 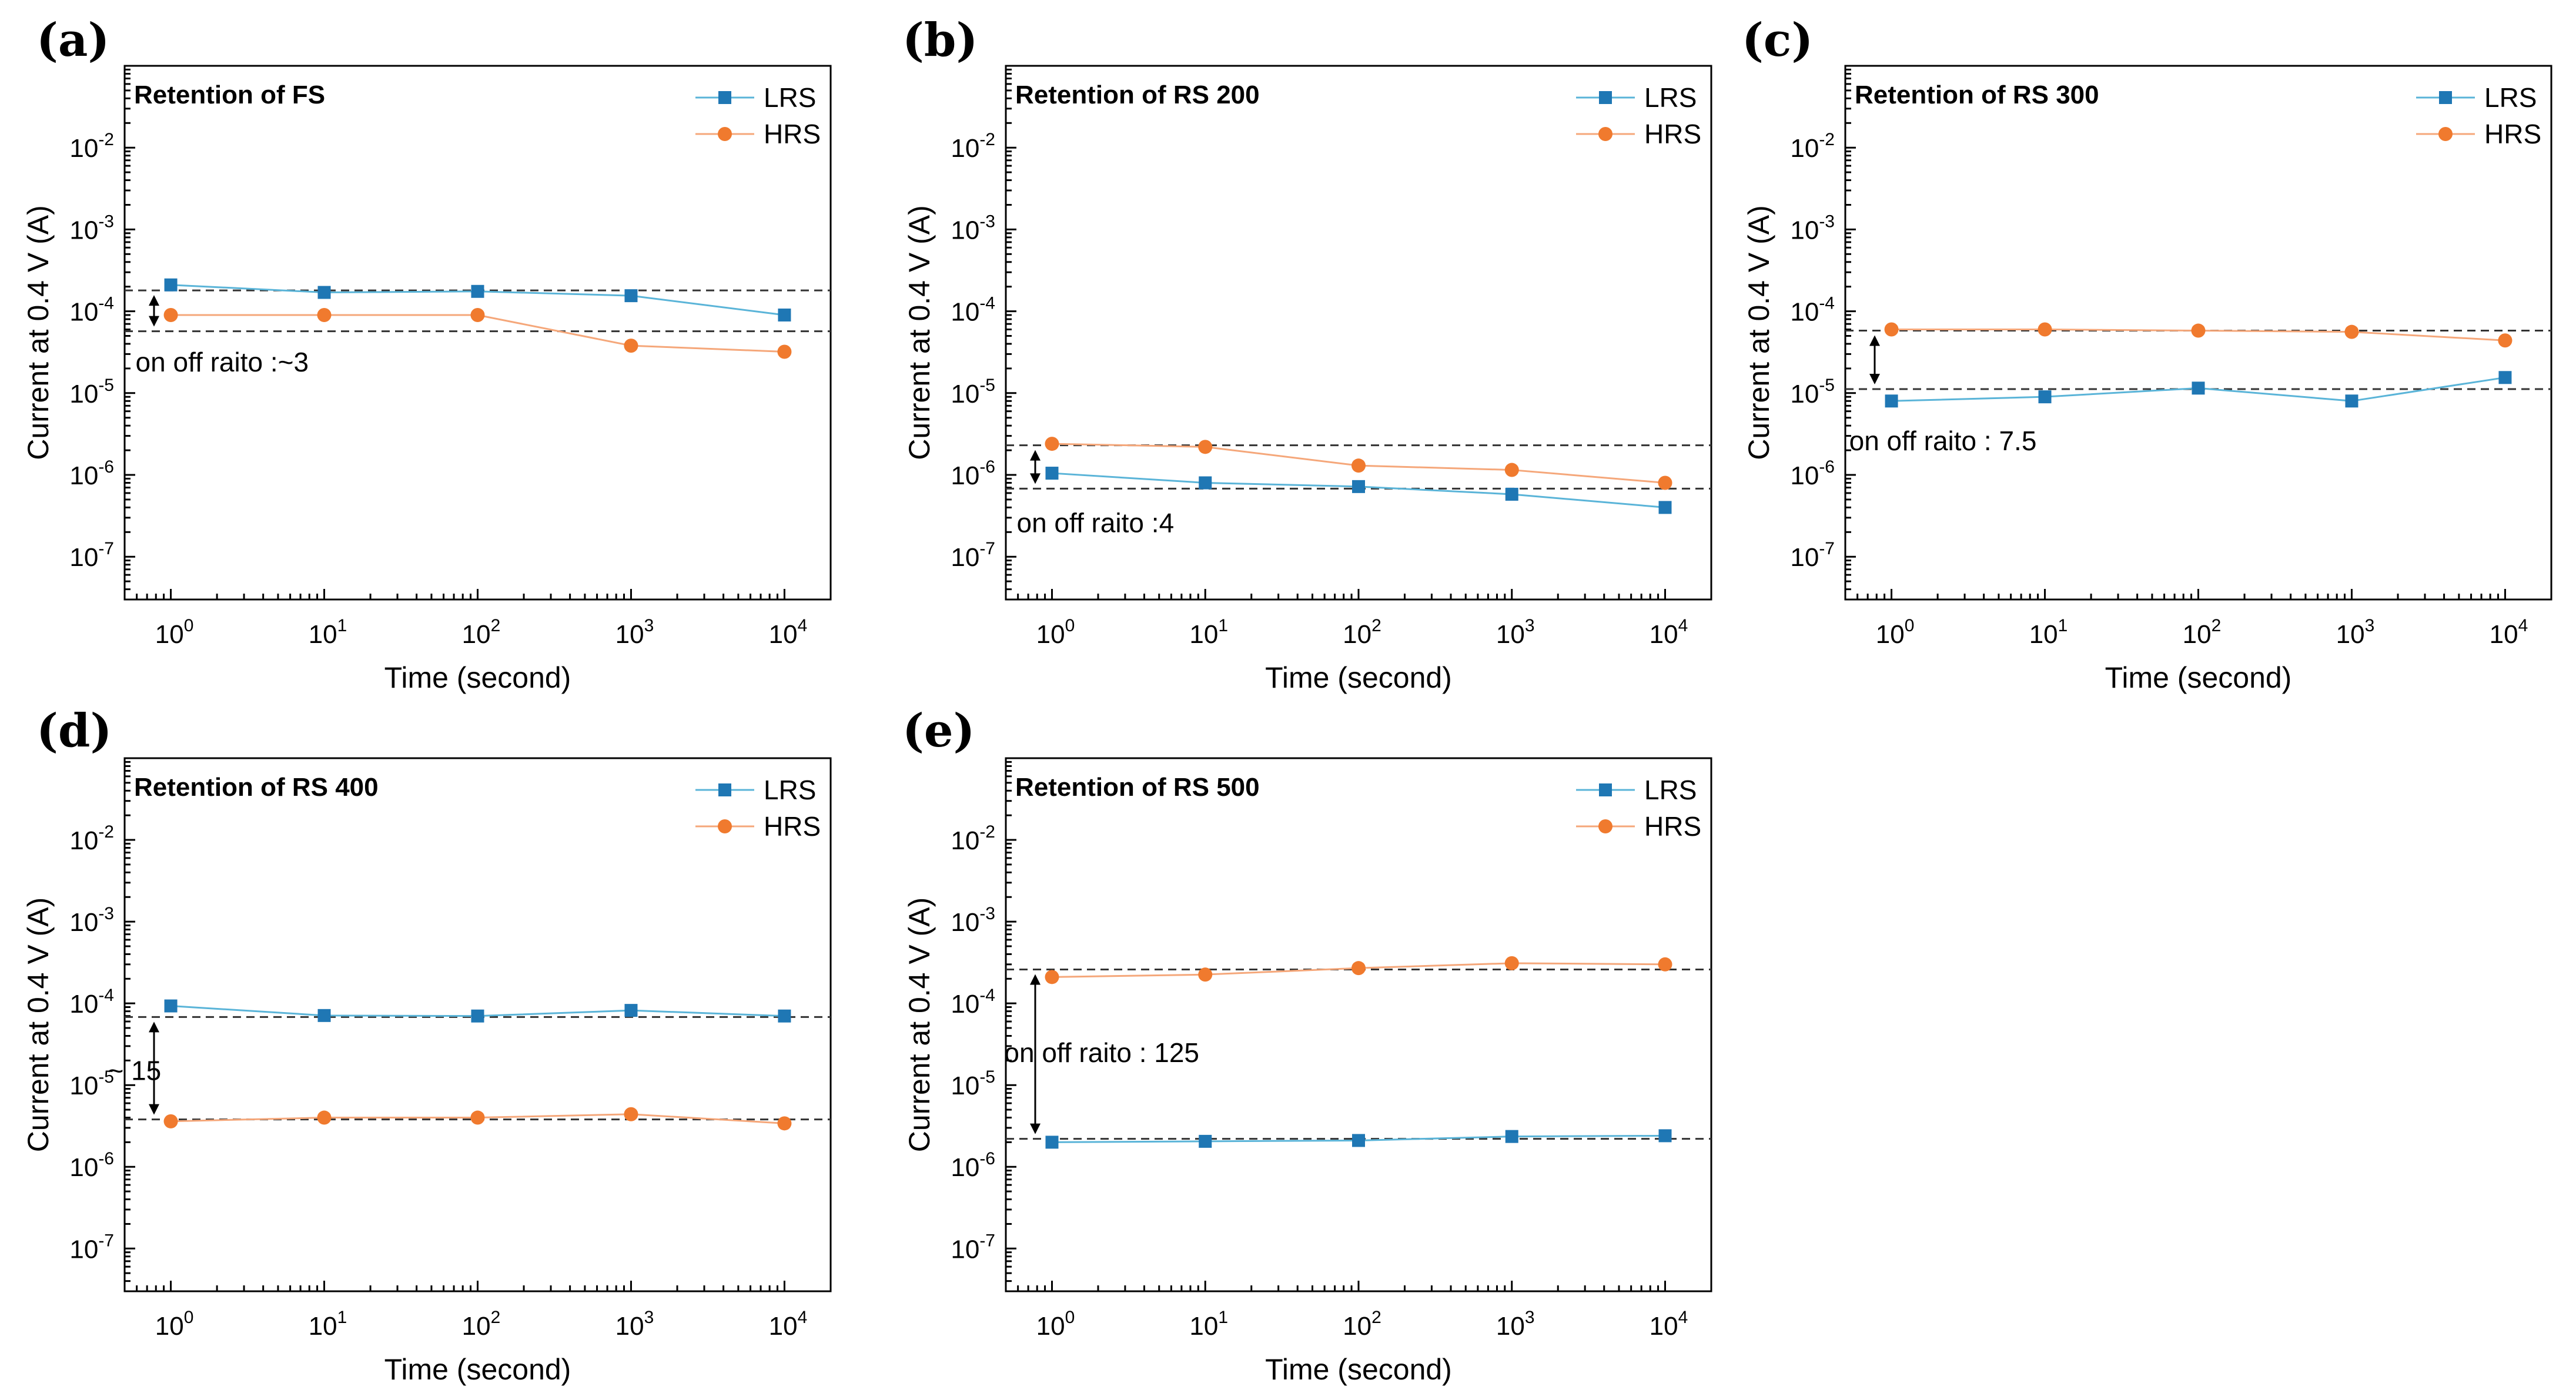 I want to click on panel-letter: (c), so click(x=1777, y=40).